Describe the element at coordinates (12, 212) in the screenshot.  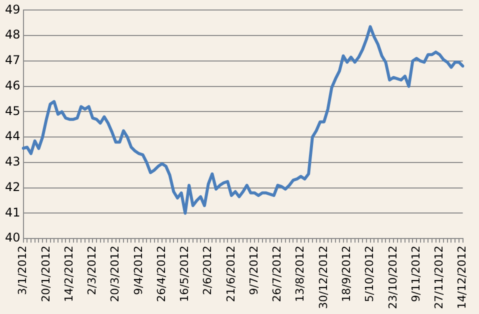
I see `y-tick-label: 41` at that location.